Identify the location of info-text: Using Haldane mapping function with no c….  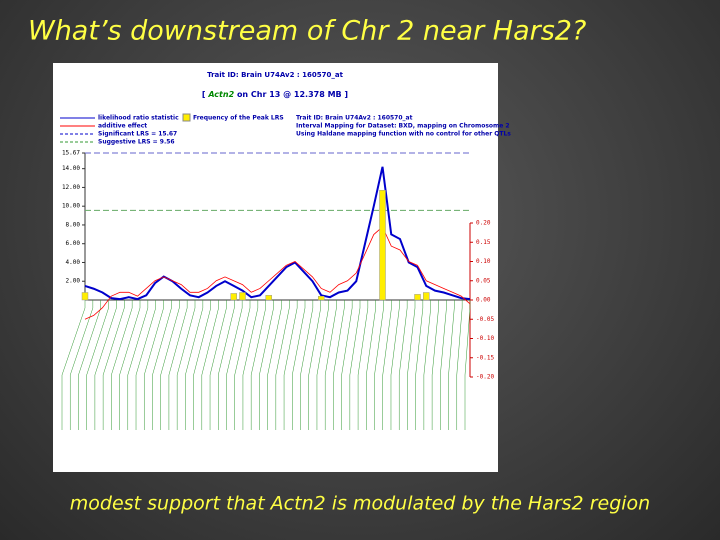
(403, 134).